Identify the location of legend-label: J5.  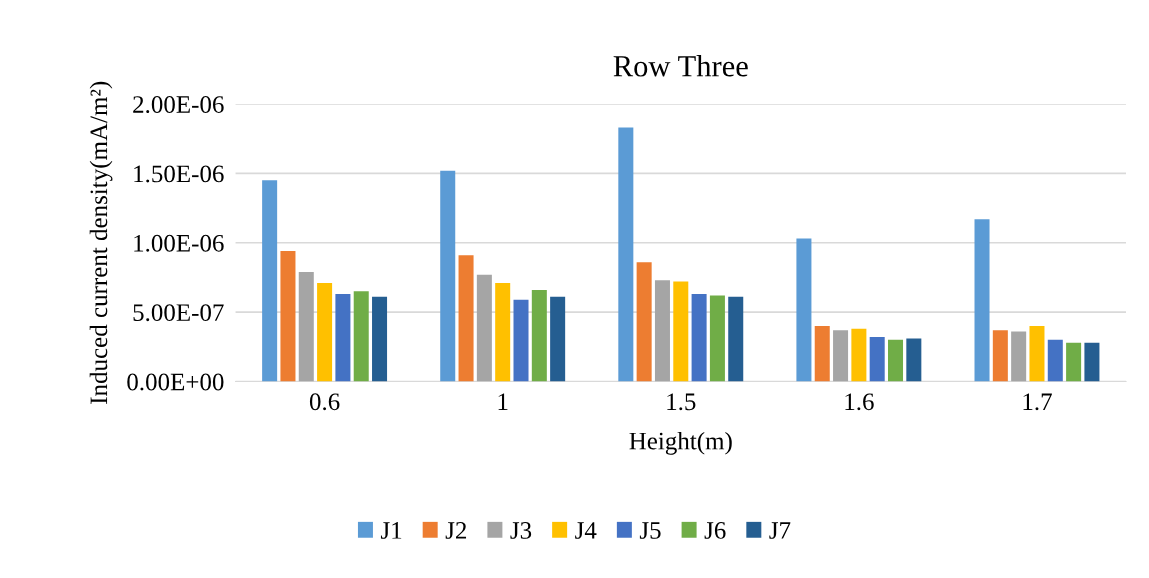
(650, 530).